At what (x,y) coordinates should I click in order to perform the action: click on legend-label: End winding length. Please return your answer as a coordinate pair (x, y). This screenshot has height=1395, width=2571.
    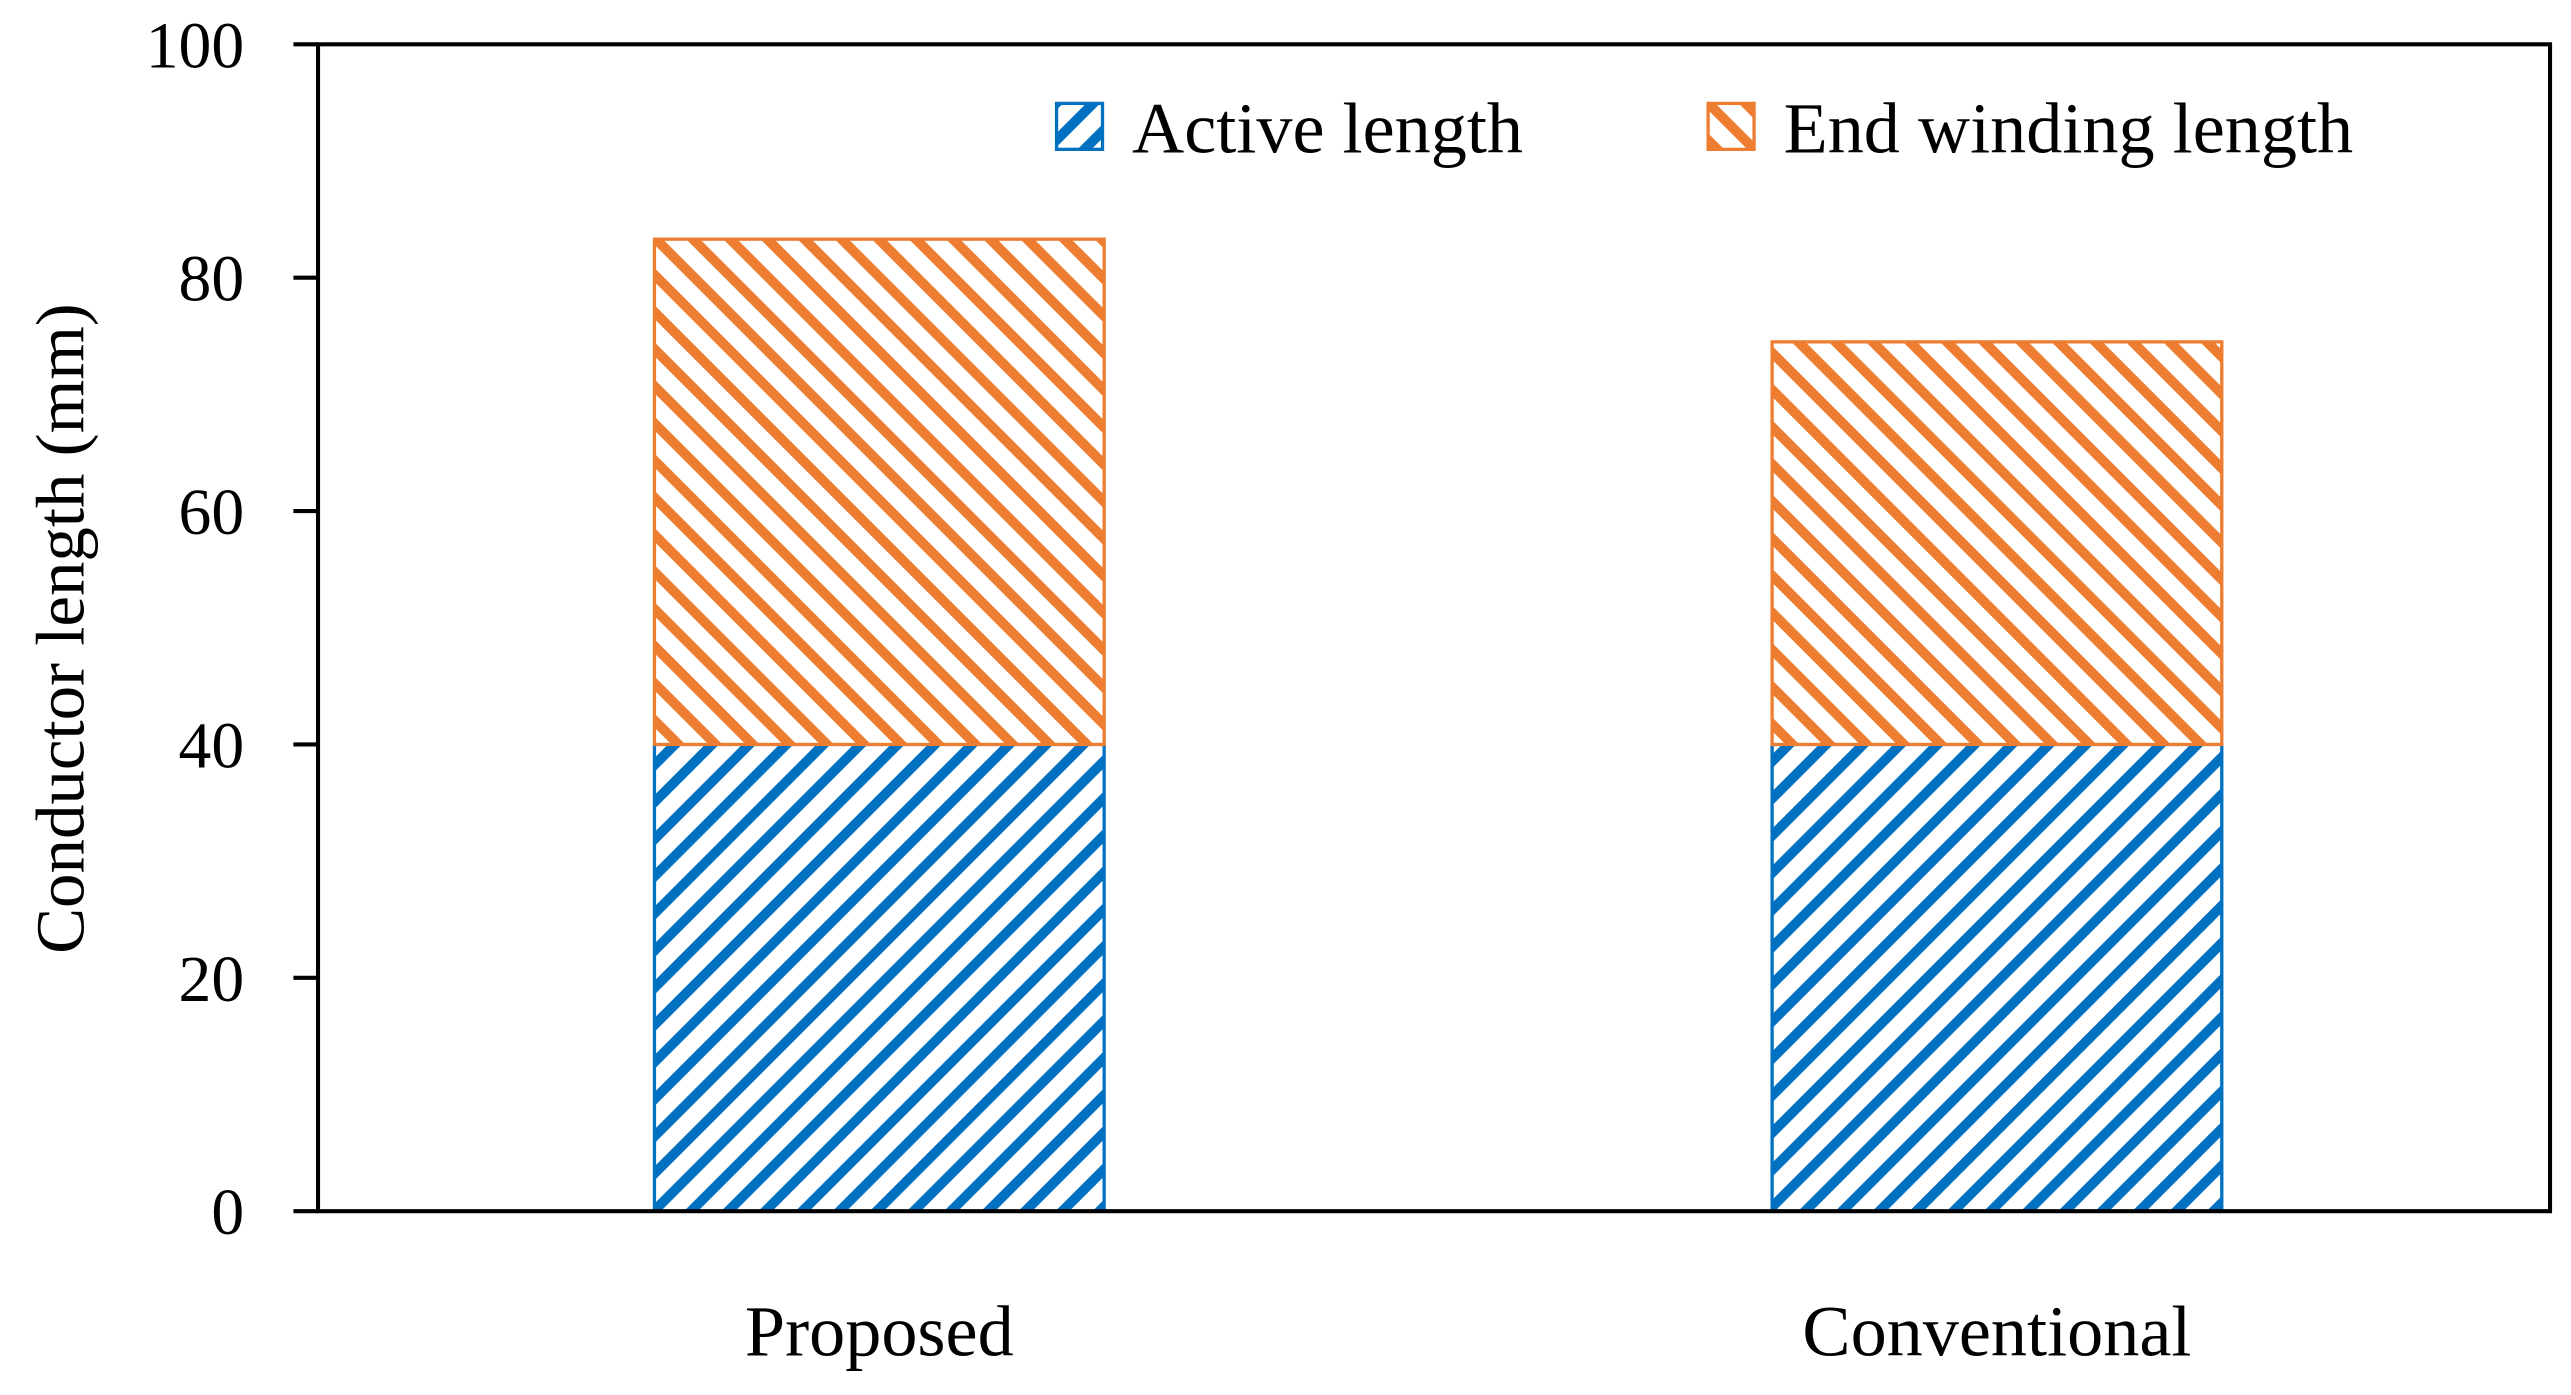
    Looking at the image, I should click on (2069, 129).